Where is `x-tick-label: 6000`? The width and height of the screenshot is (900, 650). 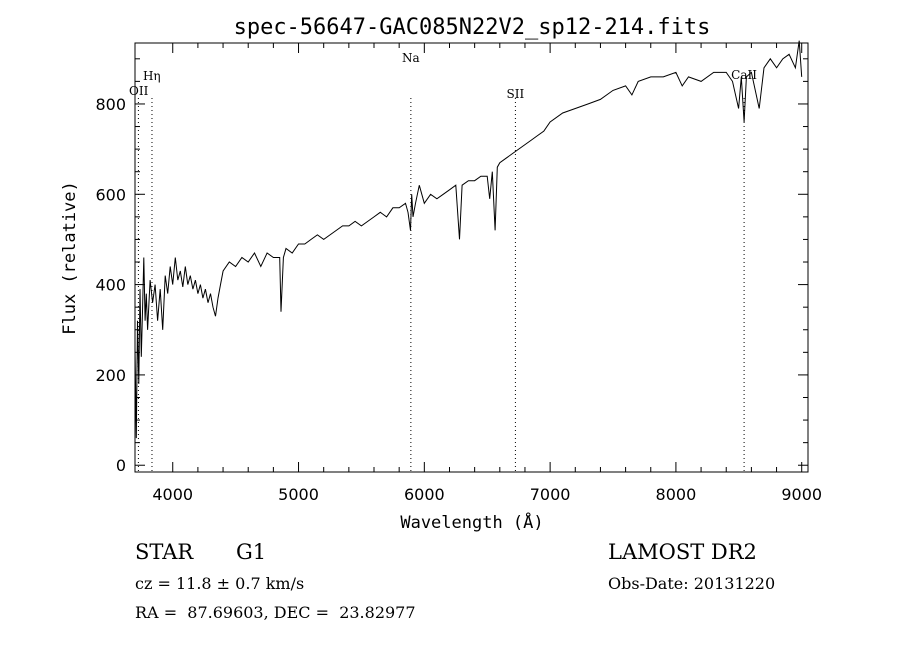 x-tick-label: 6000 is located at coordinates (424, 494).